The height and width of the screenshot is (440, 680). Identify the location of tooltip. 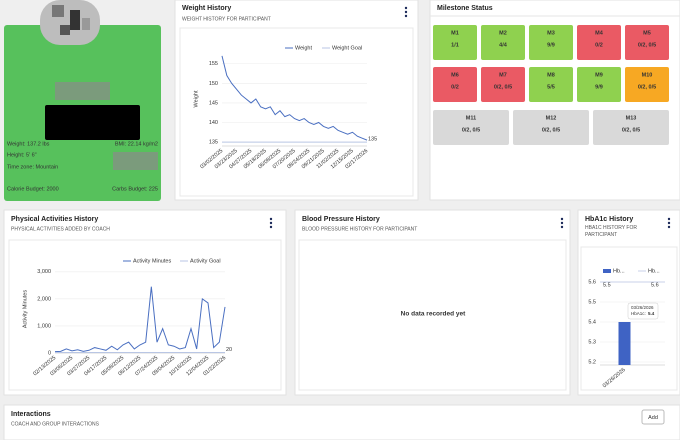
(643, 311).